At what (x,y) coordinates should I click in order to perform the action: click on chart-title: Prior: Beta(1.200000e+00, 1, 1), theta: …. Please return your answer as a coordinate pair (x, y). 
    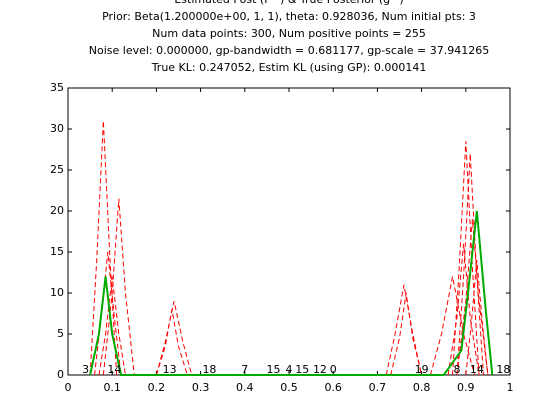
    Looking at the image, I should click on (289, 16).